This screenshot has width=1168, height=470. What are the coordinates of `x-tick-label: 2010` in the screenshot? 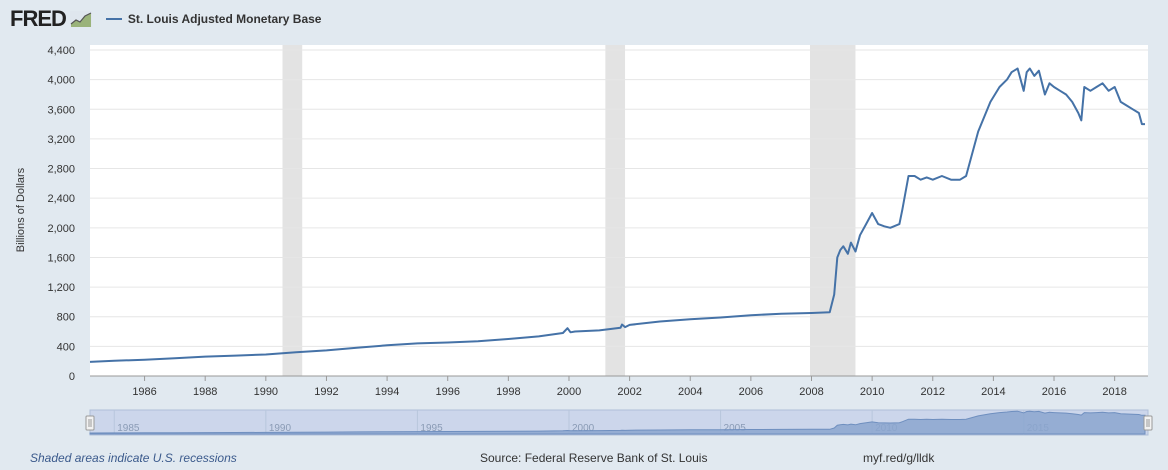 It's located at (872, 392).